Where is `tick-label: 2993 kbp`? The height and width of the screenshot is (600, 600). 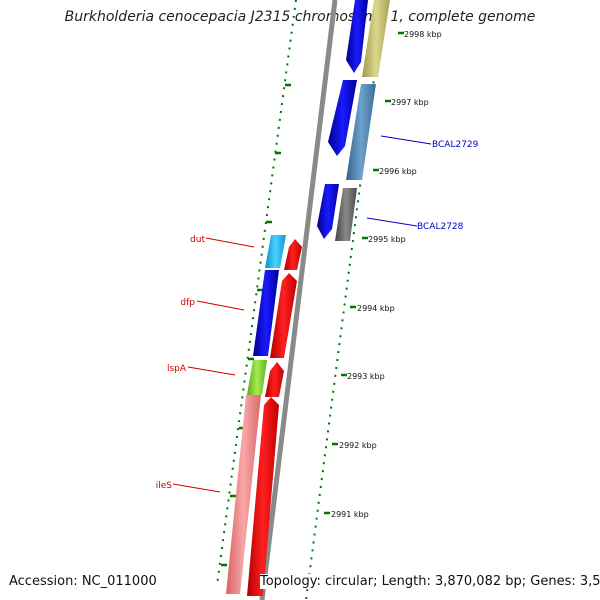 tick-label: 2993 kbp is located at coordinates (366, 376).